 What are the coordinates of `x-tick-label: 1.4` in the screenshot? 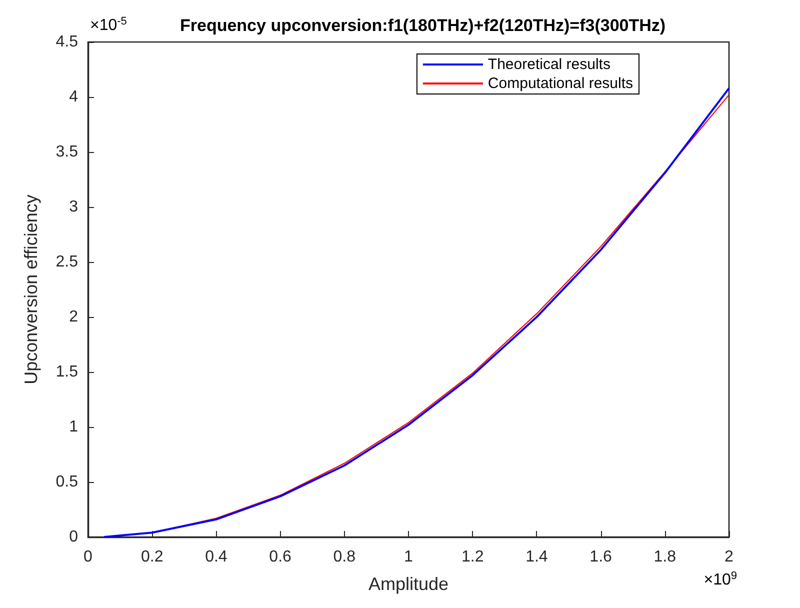 It's located at (537, 557).